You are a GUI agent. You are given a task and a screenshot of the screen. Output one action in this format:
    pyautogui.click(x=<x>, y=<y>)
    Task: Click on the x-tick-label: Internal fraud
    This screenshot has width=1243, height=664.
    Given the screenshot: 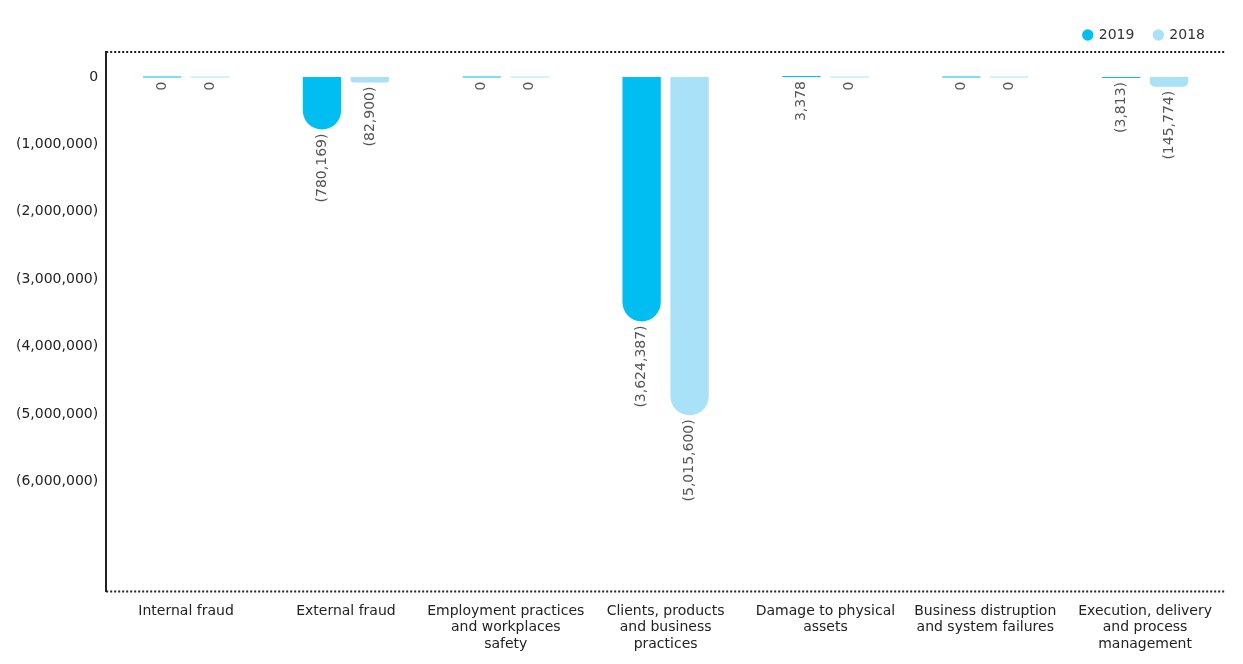 What is the action you would take?
    pyautogui.click(x=186, y=609)
    